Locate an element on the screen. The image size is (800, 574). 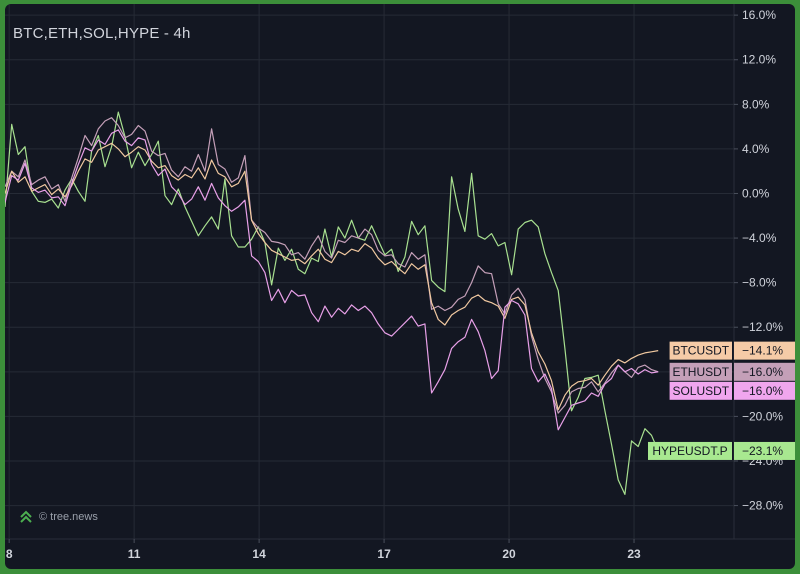
time-tick-label: 8 is located at coordinates (9, 554).